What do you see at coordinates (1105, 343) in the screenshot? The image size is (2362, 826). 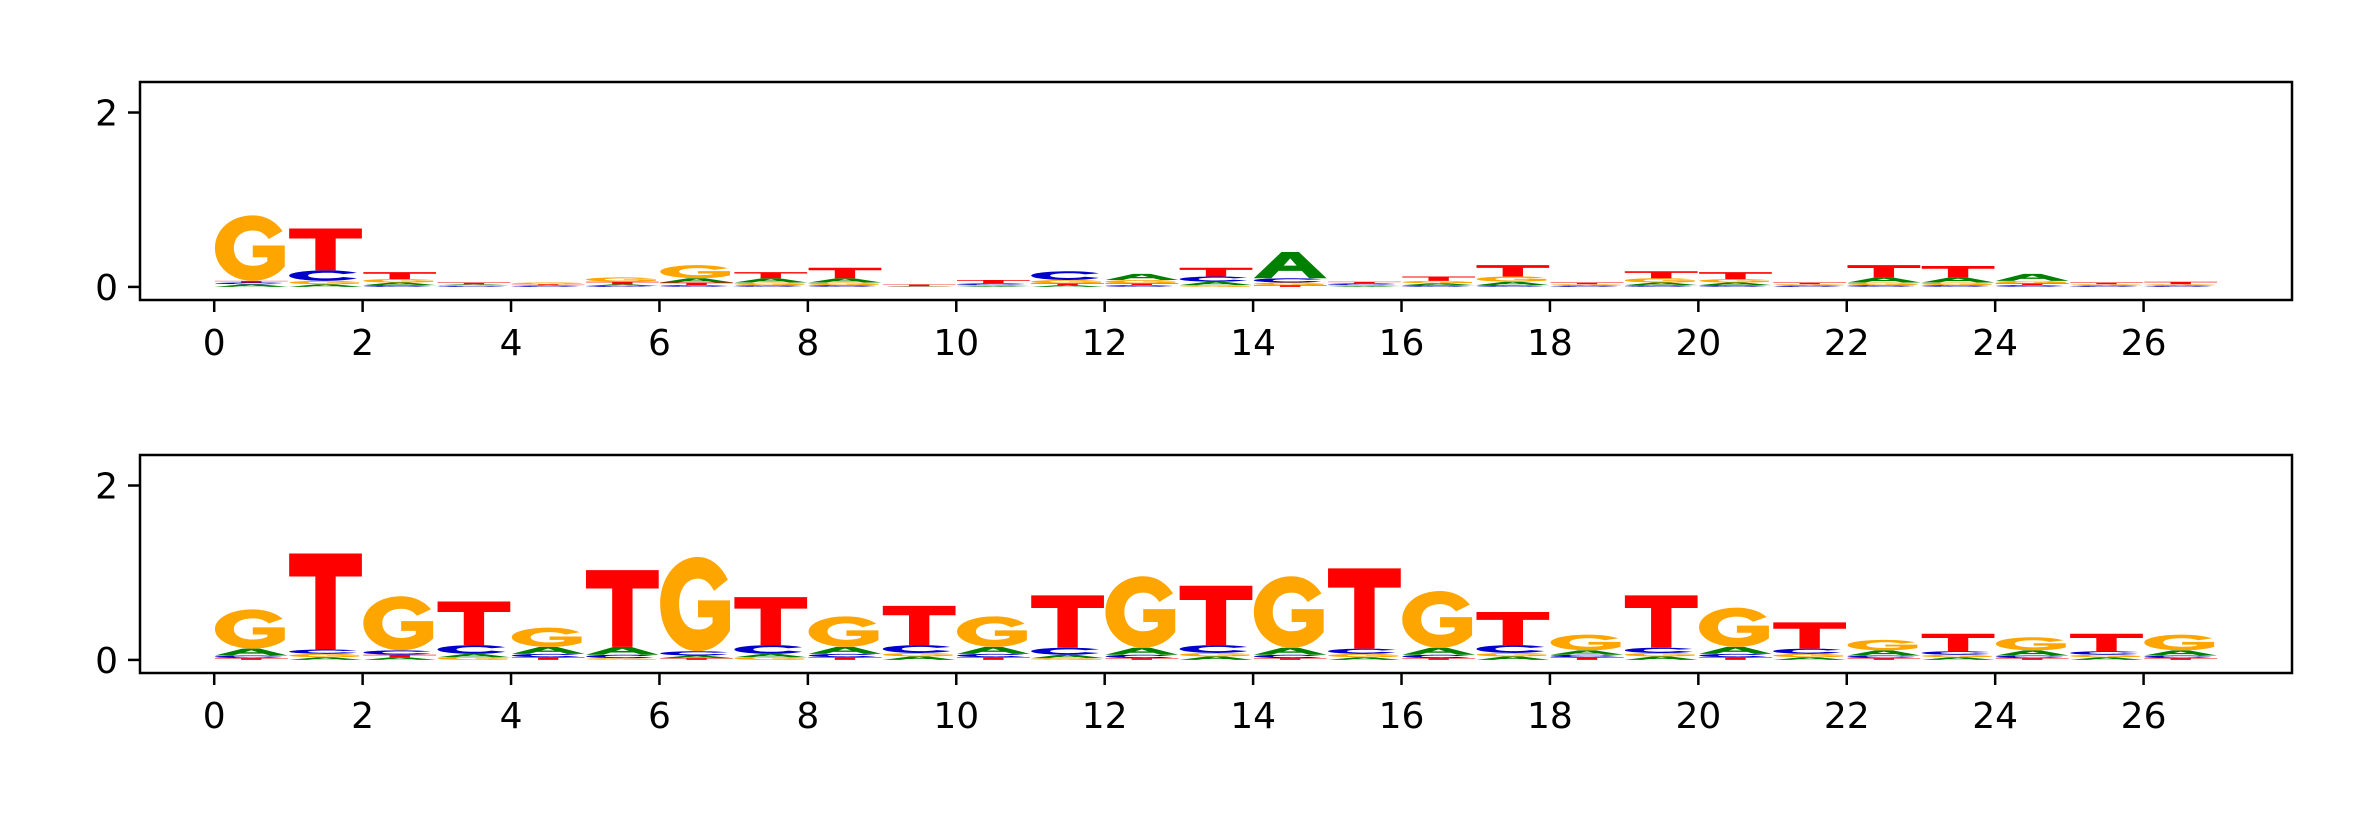 I see `x-tick-label: 12` at bounding box center [1105, 343].